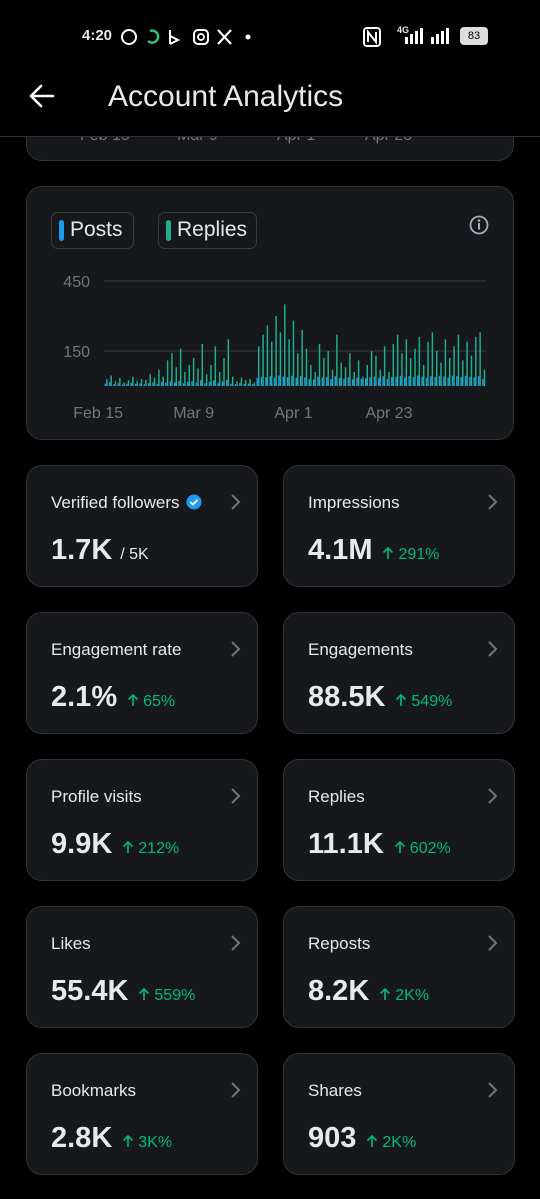 The height and width of the screenshot is (1199, 540). What do you see at coordinates (423, 701) in the screenshot?
I see `change: 549%` at bounding box center [423, 701].